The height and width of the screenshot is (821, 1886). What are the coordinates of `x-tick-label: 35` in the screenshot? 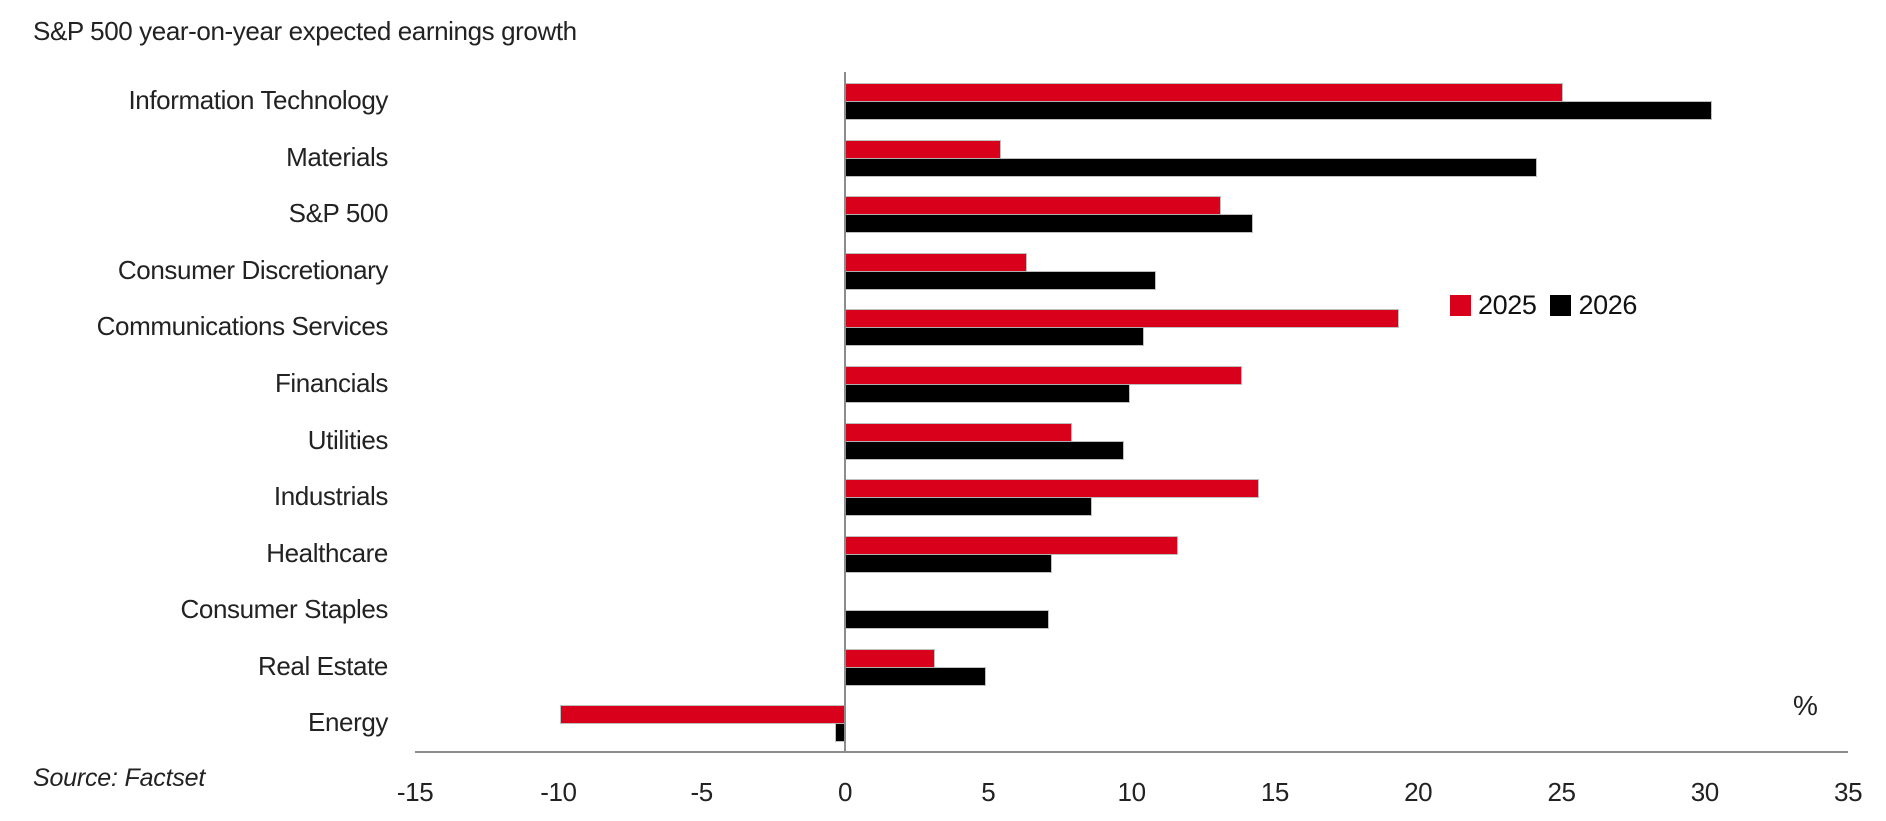 It's located at (1848, 792).